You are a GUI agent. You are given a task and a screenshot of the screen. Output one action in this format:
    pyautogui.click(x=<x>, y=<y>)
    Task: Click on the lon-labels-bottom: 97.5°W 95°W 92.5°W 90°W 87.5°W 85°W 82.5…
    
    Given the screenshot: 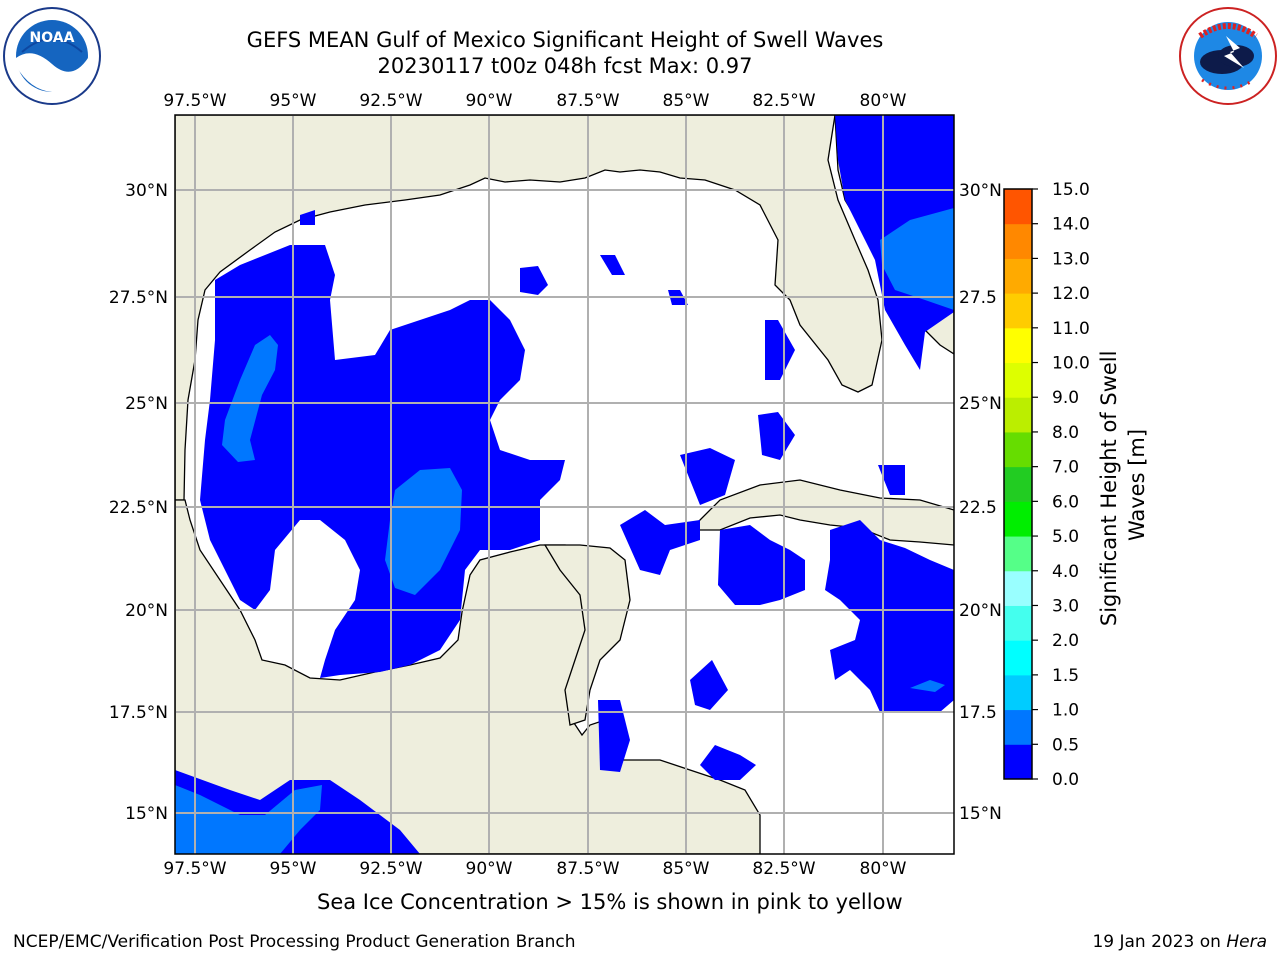 What is the action you would take?
    pyautogui.click(x=534, y=869)
    